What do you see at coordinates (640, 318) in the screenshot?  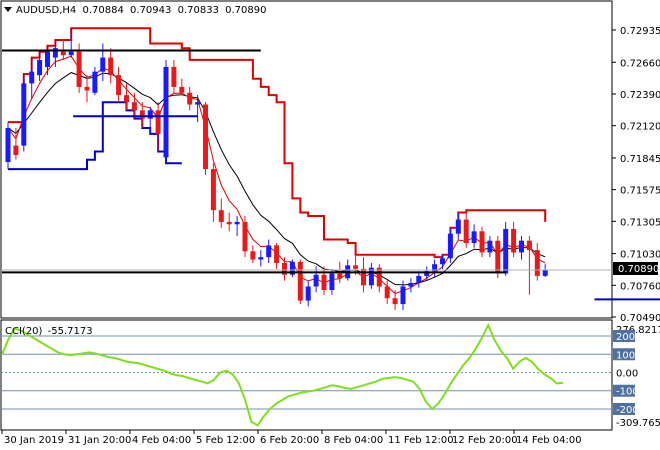 I see `price-tick-label: 0.70490` at bounding box center [640, 318].